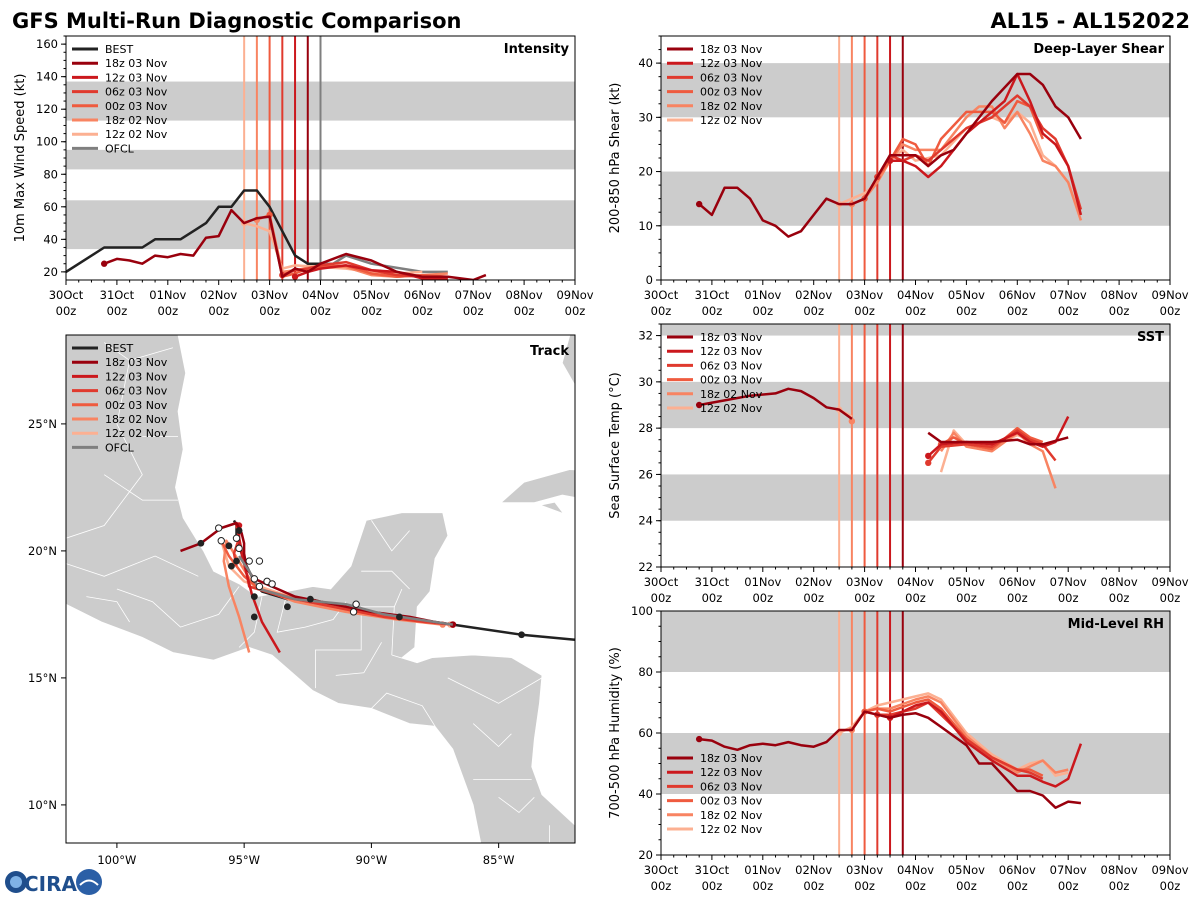 The width and height of the screenshot is (1200, 900). I want to click on y-tick-label: 30, so click(645, 382).